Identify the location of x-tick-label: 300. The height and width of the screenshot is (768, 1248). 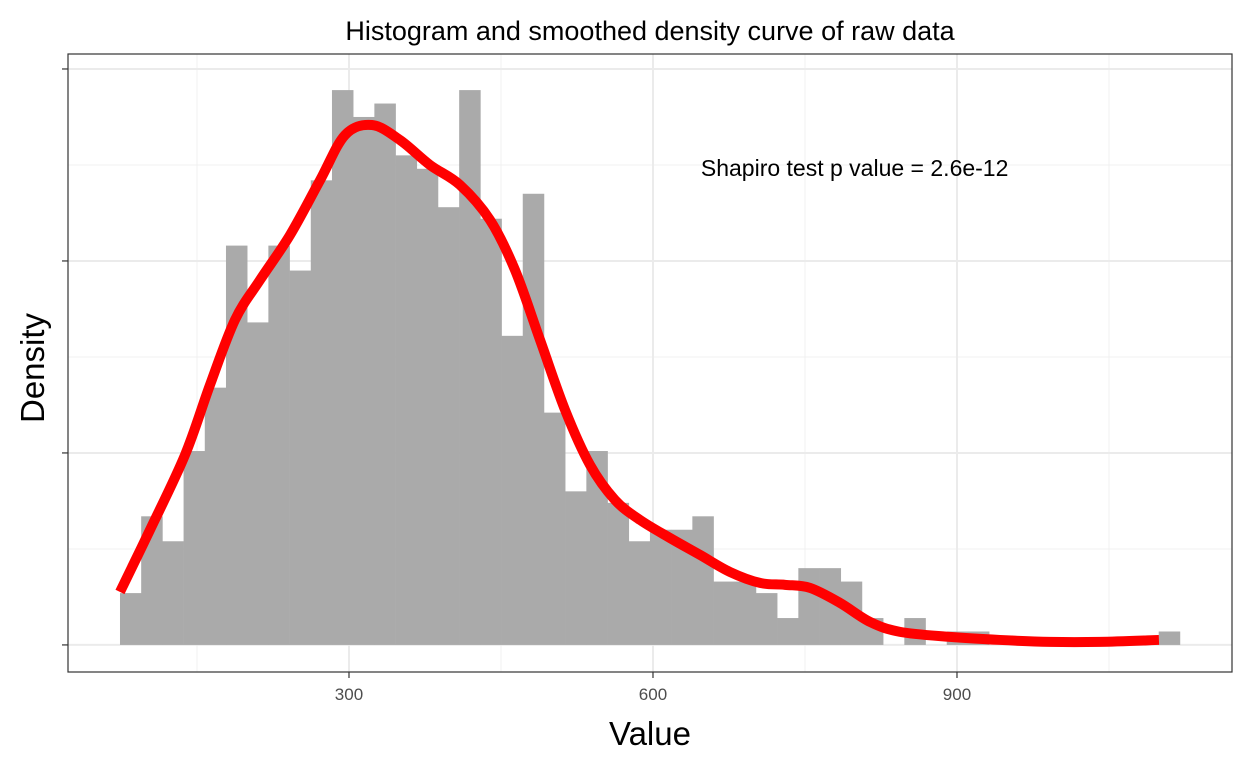
(349, 694).